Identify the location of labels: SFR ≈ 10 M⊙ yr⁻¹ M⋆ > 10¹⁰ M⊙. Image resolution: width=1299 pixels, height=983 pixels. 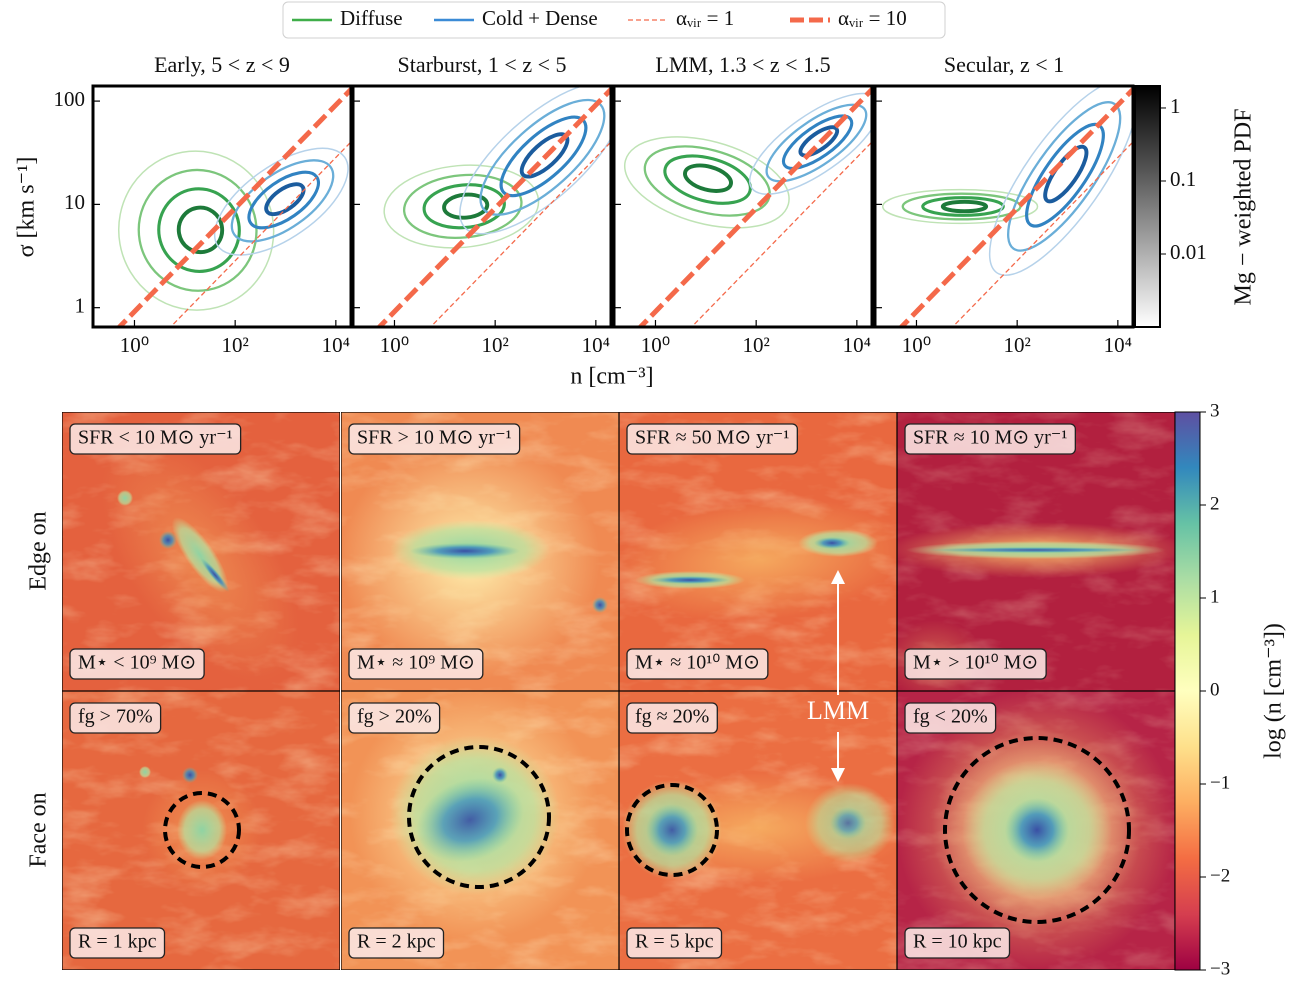
(990, 551).